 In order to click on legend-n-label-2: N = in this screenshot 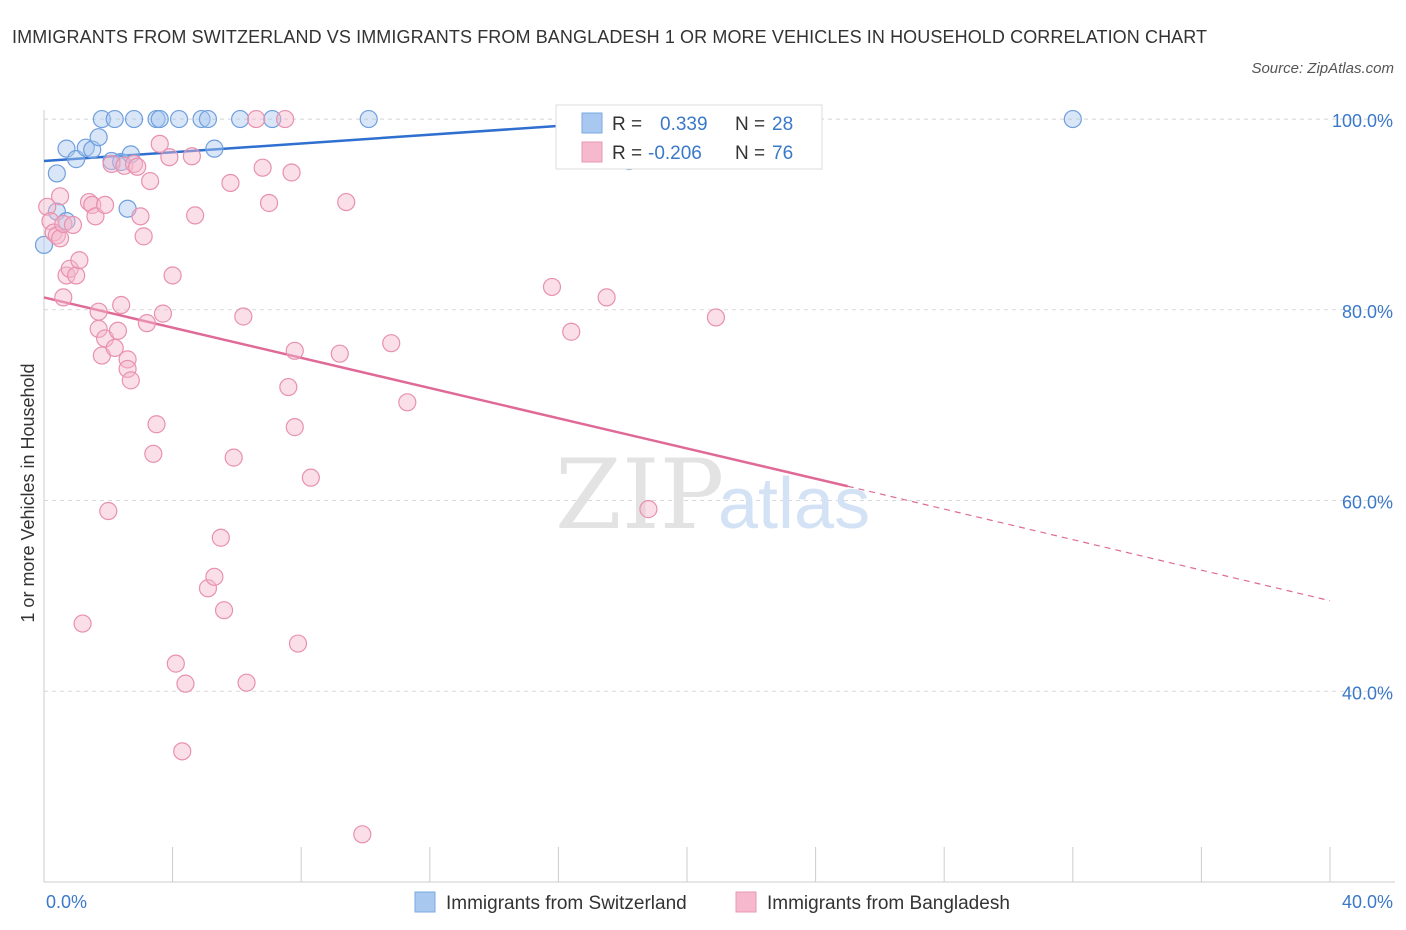, I will do `click(750, 153)`.